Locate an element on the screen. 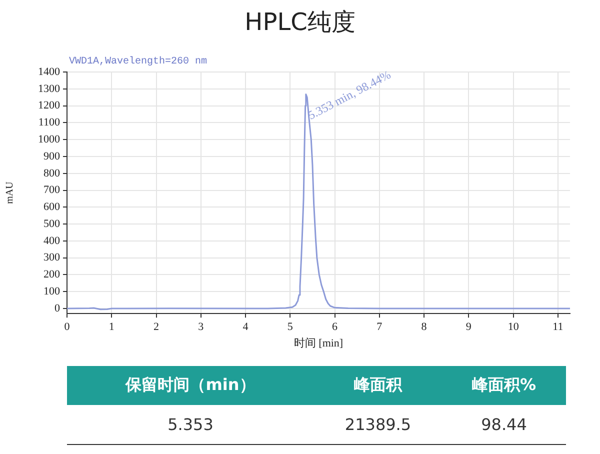 The height and width of the screenshot is (454, 600). x-tick-label: 2 is located at coordinates (157, 327).